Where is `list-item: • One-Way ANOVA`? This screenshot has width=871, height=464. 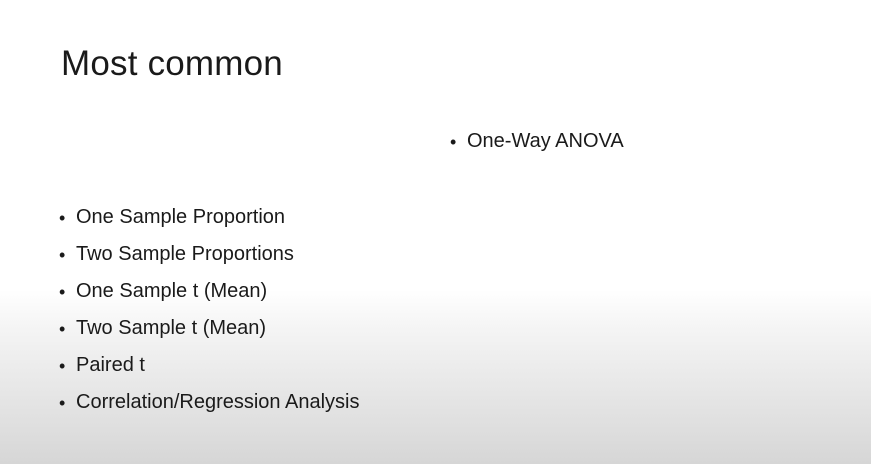 list-item: • One-Way ANOVA is located at coordinates (537, 141).